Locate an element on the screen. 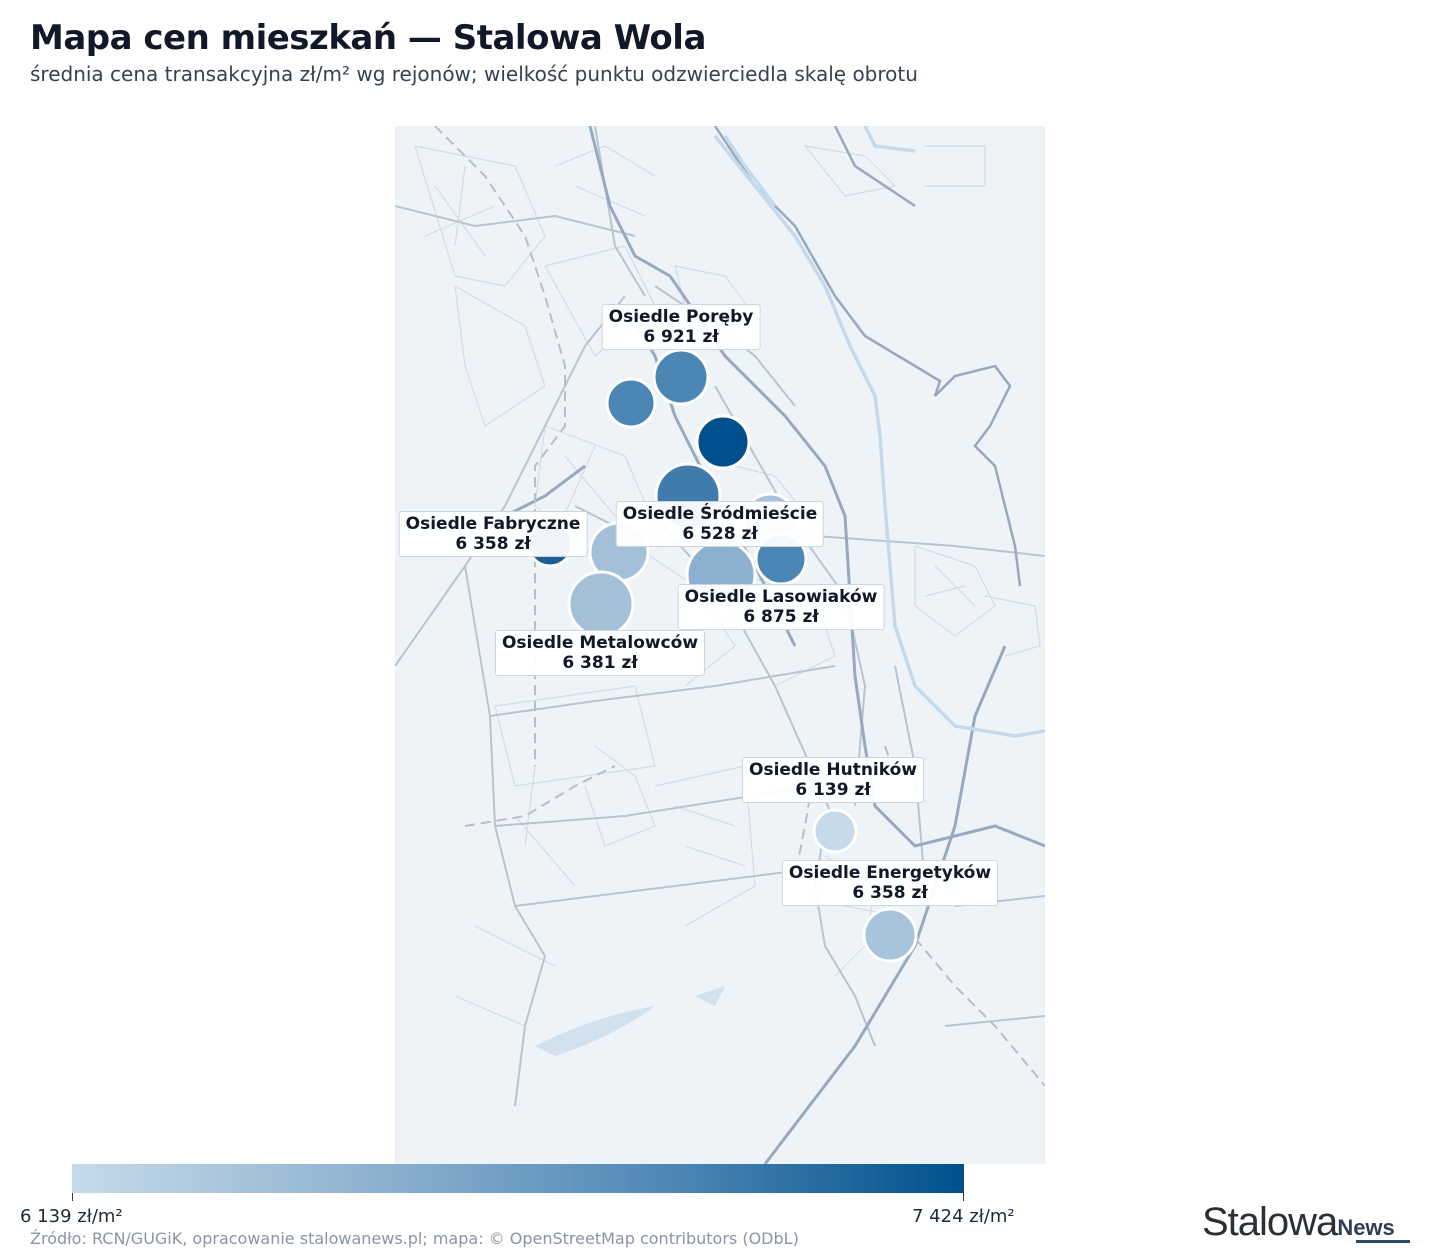  label-energetykow-name: Osiedle Energetyków is located at coordinates (890, 873).